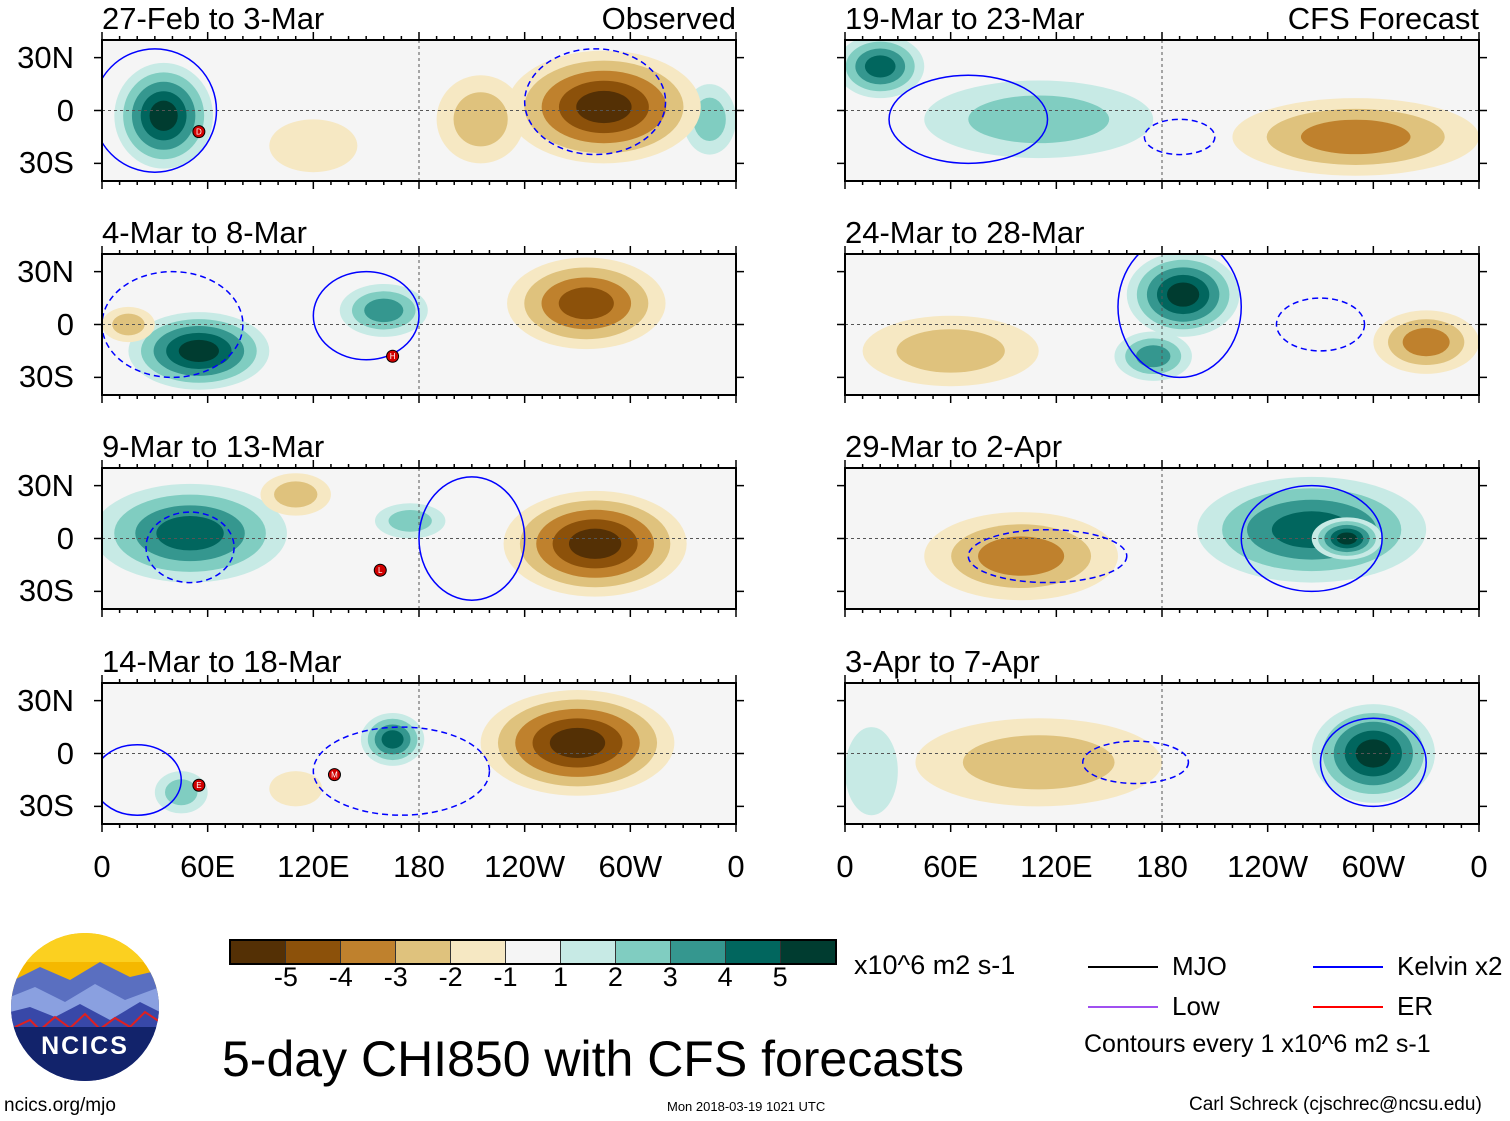 The height and width of the screenshot is (1121, 1510). Describe the element at coordinates (725, 977) in the screenshot. I see `colorbar-tick-label: 4` at that location.